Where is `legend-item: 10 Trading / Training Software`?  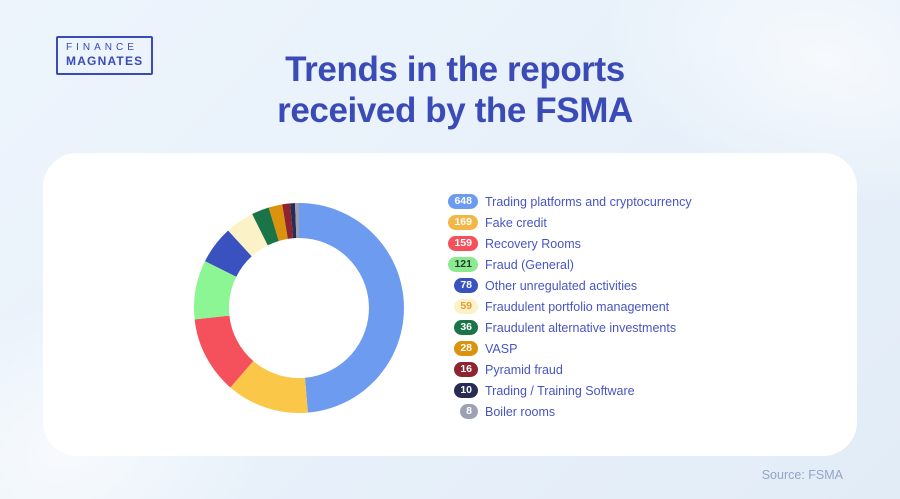 legend-item: 10 Trading / Training Software is located at coordinates (568, 390).